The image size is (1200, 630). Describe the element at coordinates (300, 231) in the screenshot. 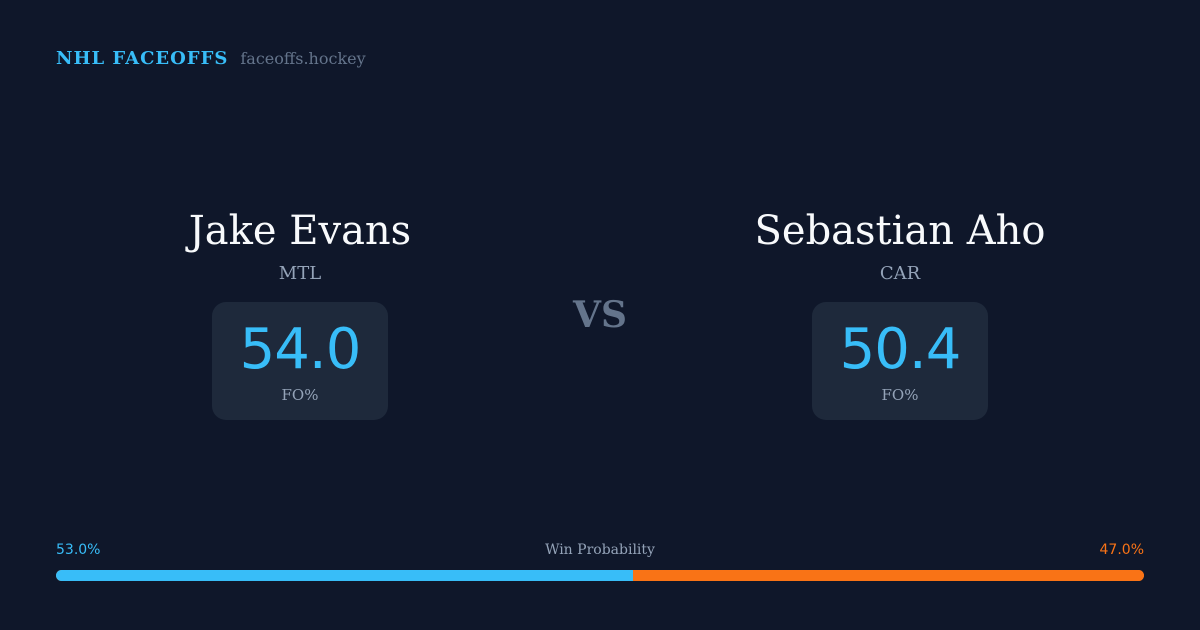

I see `player-name: Jake Evans` at that location.